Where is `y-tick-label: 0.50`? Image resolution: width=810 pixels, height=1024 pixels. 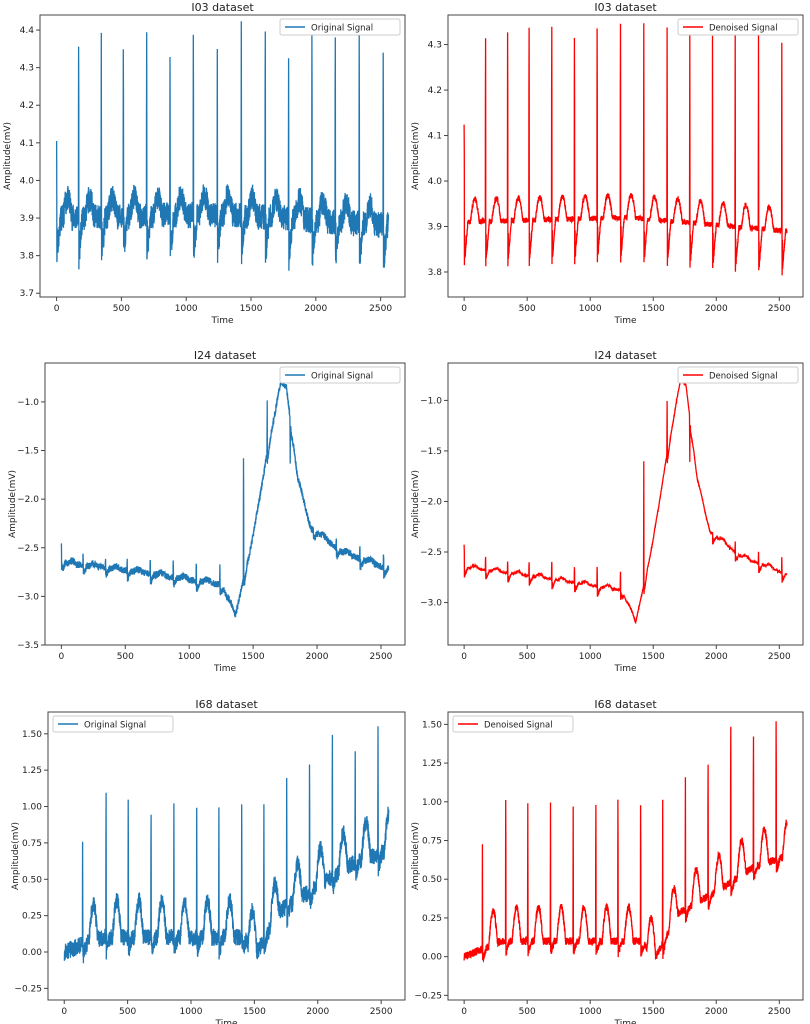 y-tick-label: 0.50 is located at coordinates (32, 880).